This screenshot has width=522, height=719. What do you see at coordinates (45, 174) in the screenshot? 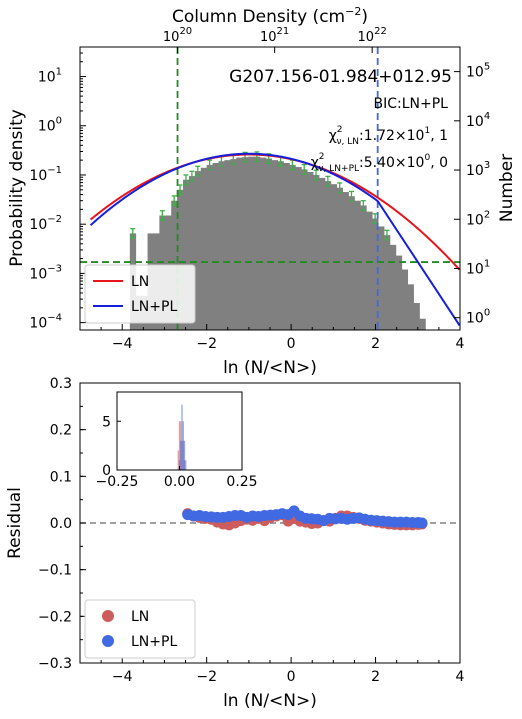
I see `y-tick-label: 10⁻¹` at bounding box center [45, 174].